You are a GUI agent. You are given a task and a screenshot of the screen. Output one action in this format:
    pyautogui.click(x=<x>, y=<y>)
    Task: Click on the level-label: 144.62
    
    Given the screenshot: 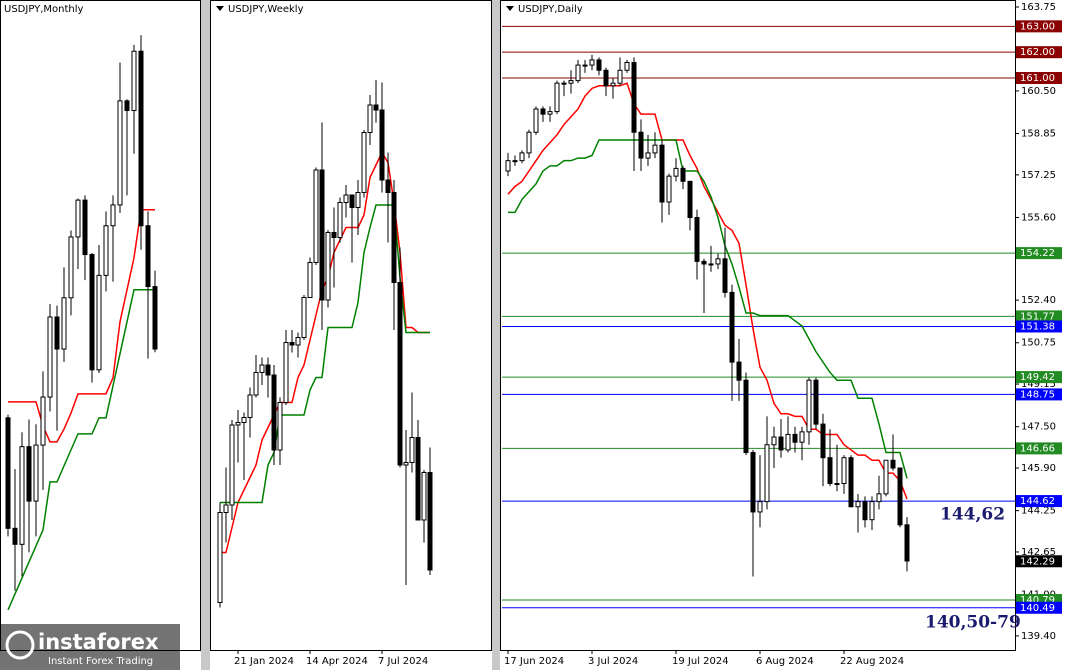 What is the action you would take?
    pyautogui.click(x=1037, y=501)
    